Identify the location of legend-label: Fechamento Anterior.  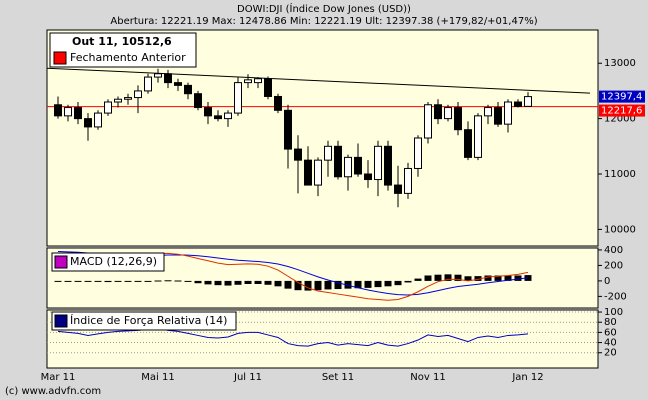
(128, 57).